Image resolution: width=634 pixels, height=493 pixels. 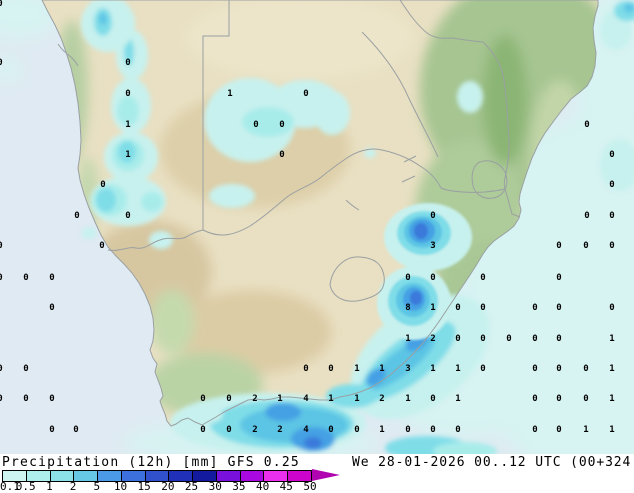 I want to click on scale-tick-label: 25, so click(x=191, y=486).